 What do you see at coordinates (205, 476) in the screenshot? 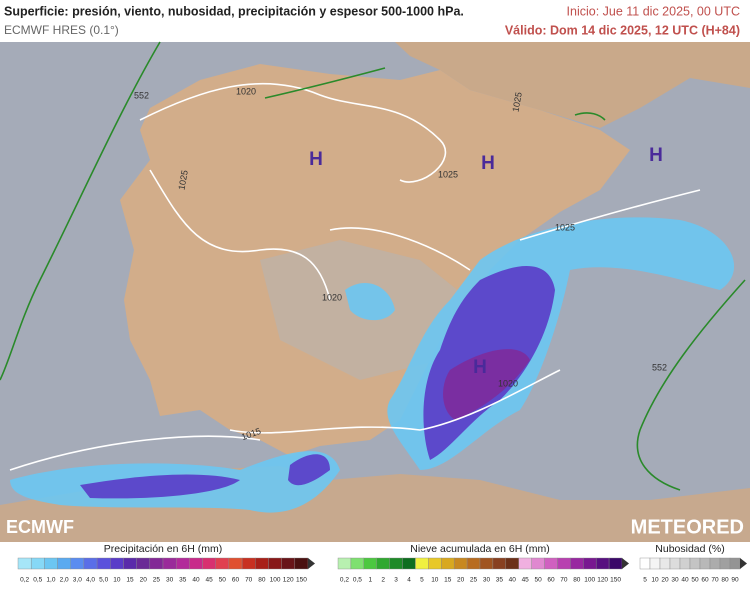
I see `precip-band` at bounding box center [205, 476].